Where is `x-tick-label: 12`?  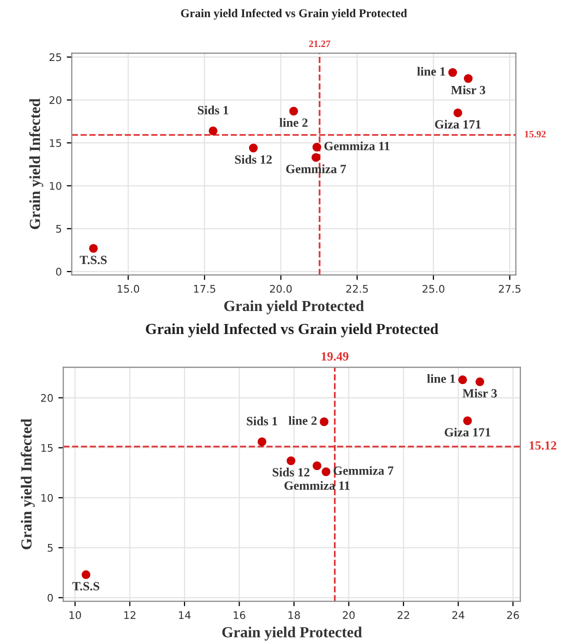
x-tick-label: 12 is located at coordinates (130, 615).